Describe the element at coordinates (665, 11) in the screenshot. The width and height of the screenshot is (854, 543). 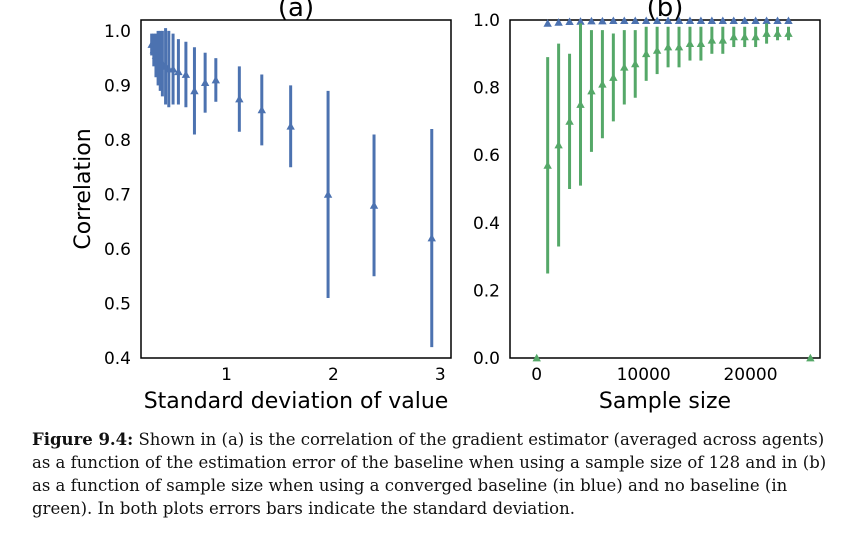
I see `chart-title: (b)` at that location.